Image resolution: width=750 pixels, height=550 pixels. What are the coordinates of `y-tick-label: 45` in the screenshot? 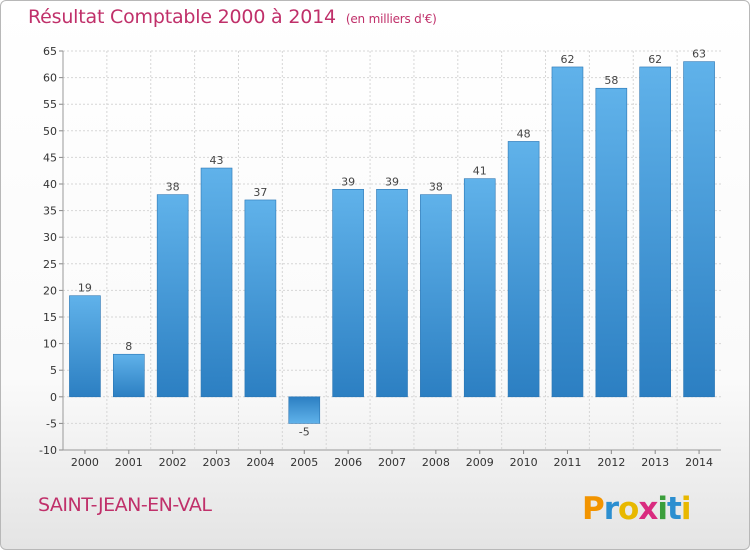 It's located at (50, 157).